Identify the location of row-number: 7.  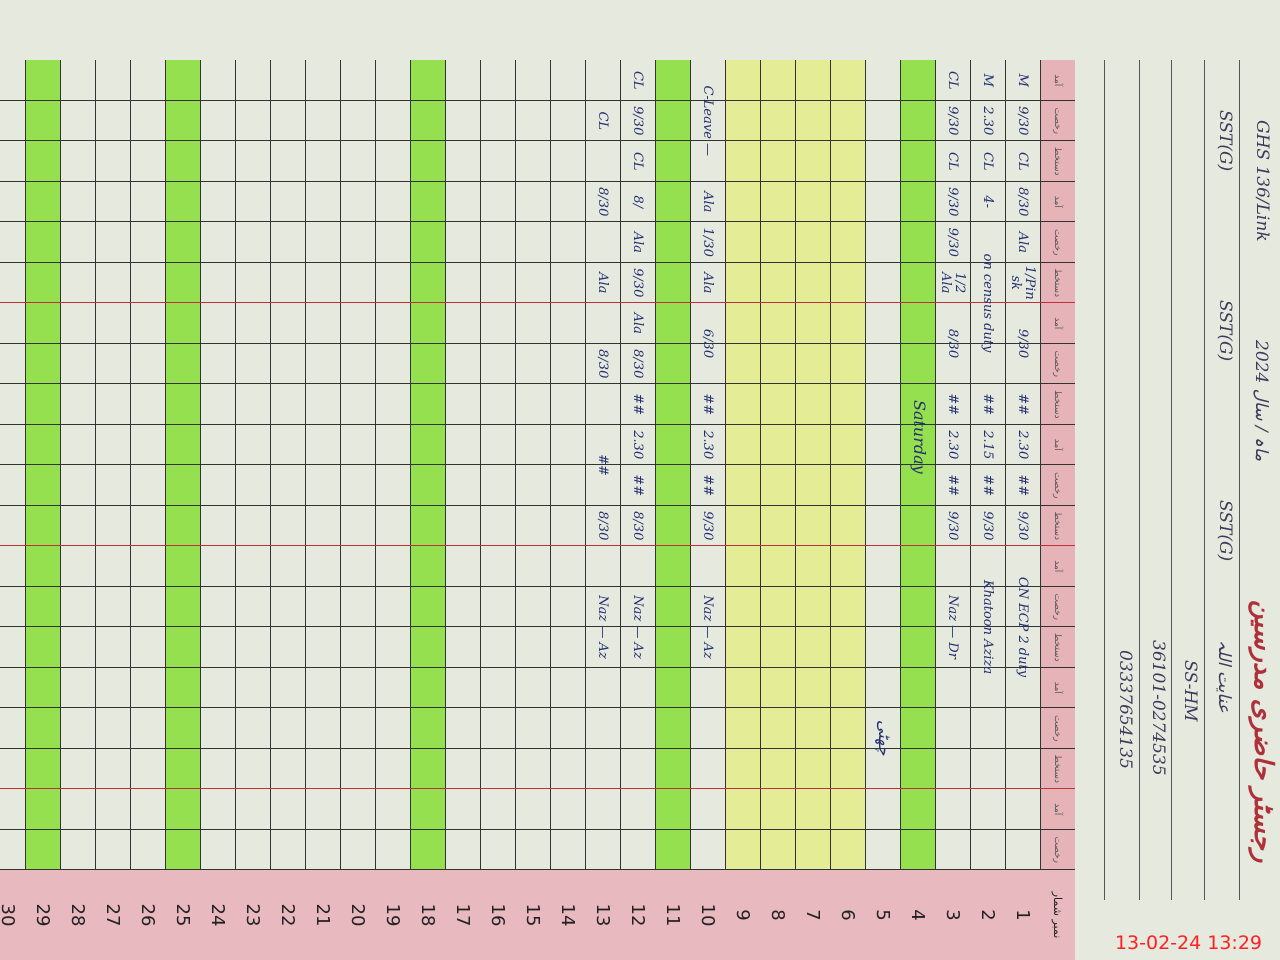
(812, 915).